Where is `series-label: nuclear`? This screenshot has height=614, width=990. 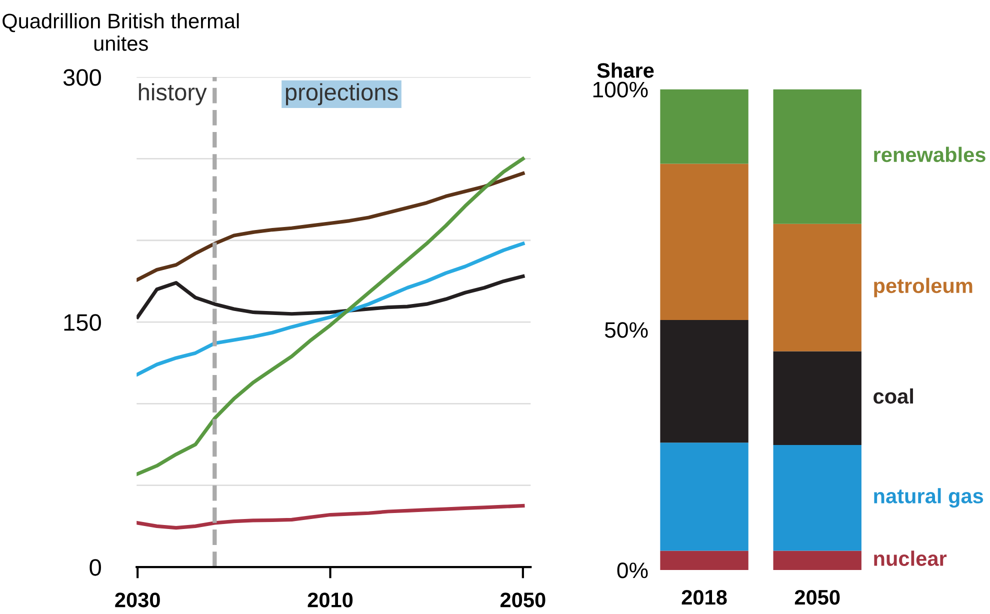
series-label: nuclear is located at coordinates (910, 558).